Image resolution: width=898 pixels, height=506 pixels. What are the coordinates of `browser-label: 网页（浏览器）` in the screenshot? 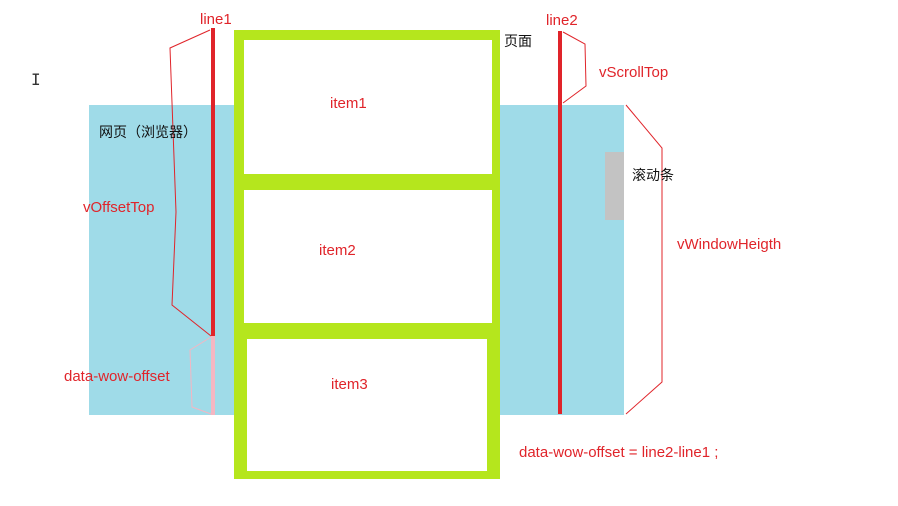 It's located at (148, 132).